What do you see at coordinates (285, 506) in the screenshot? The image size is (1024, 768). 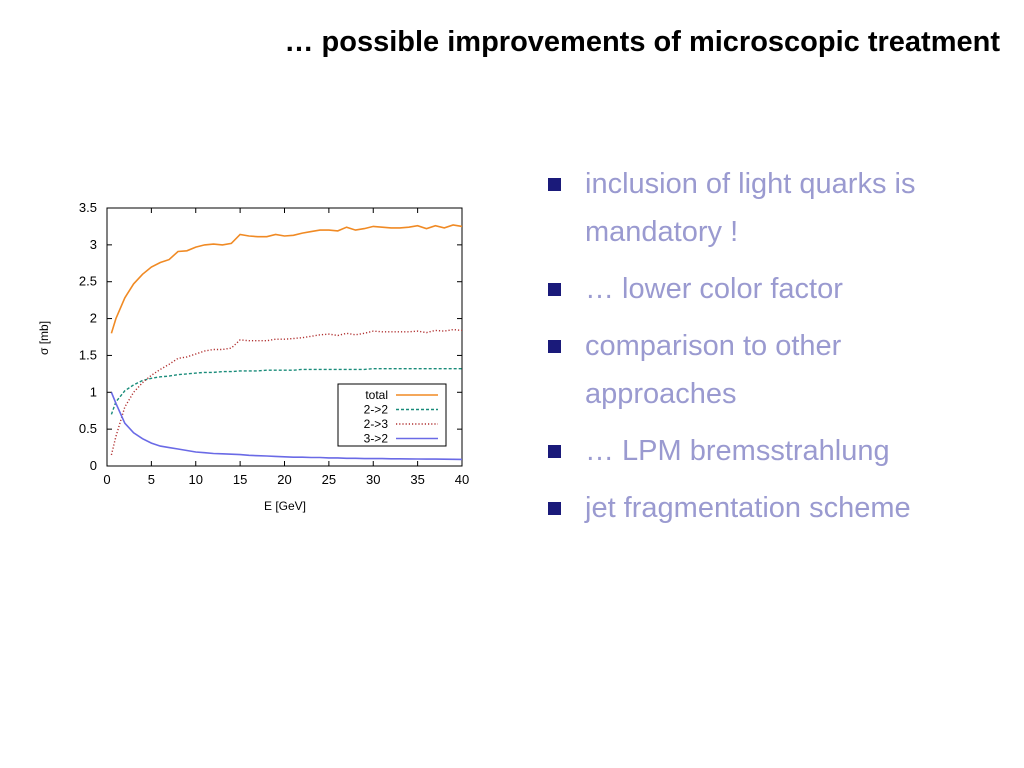 I see `x-axis-label: E [GeV]` at bounding box center [285, 506].